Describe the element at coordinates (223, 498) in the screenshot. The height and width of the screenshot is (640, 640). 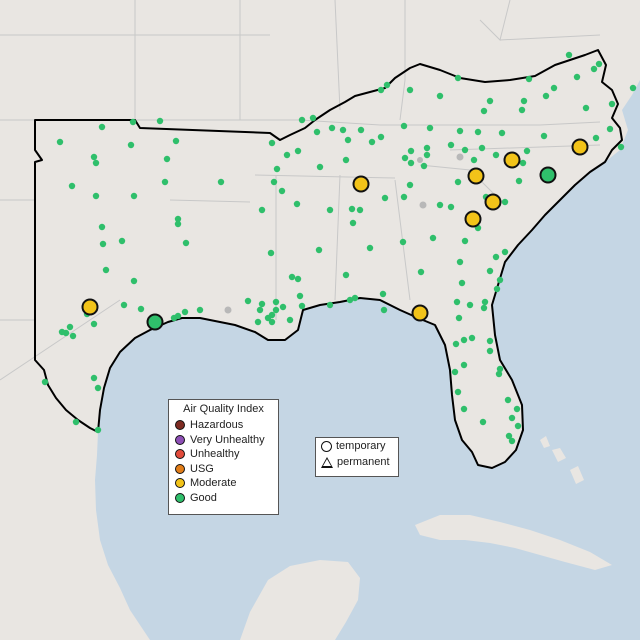
I see `legend-item-good: Good` at that location.